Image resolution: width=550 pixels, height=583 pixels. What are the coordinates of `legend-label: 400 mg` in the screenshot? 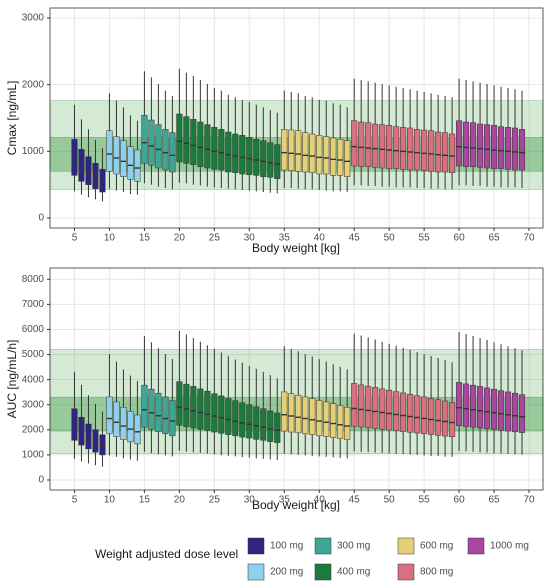 It's located at (353, 572).